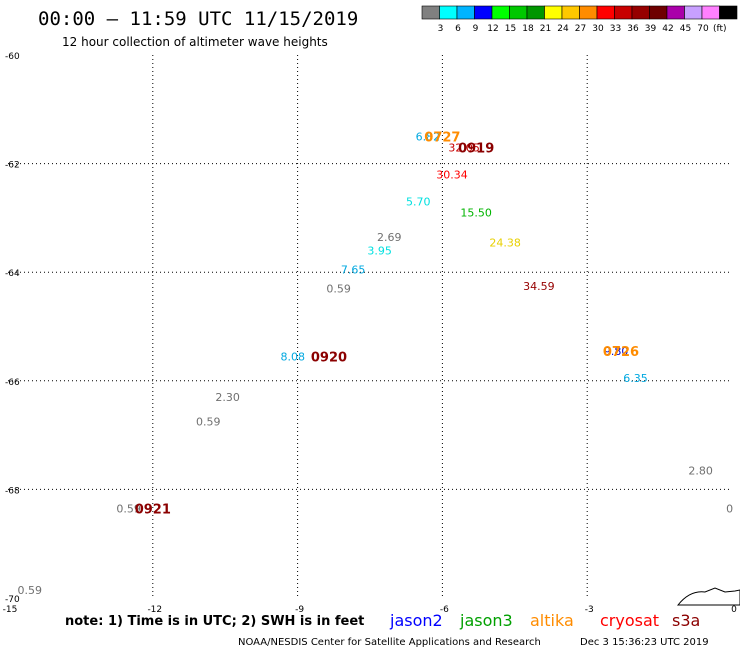  Describe the element at coordinates (633, 29) in the screenshot. I see `colorbar-label: 36` at that location.